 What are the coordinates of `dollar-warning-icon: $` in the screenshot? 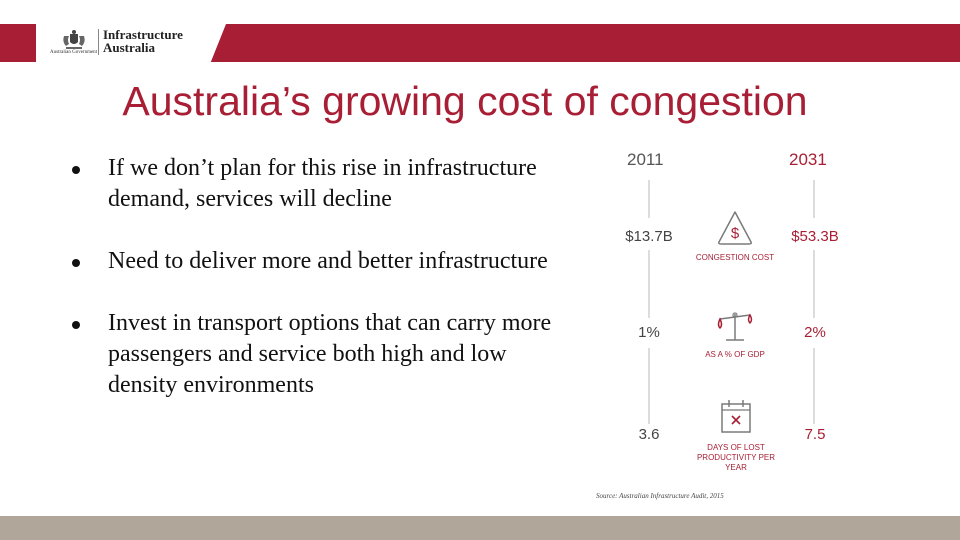 It's located at (735, 228).